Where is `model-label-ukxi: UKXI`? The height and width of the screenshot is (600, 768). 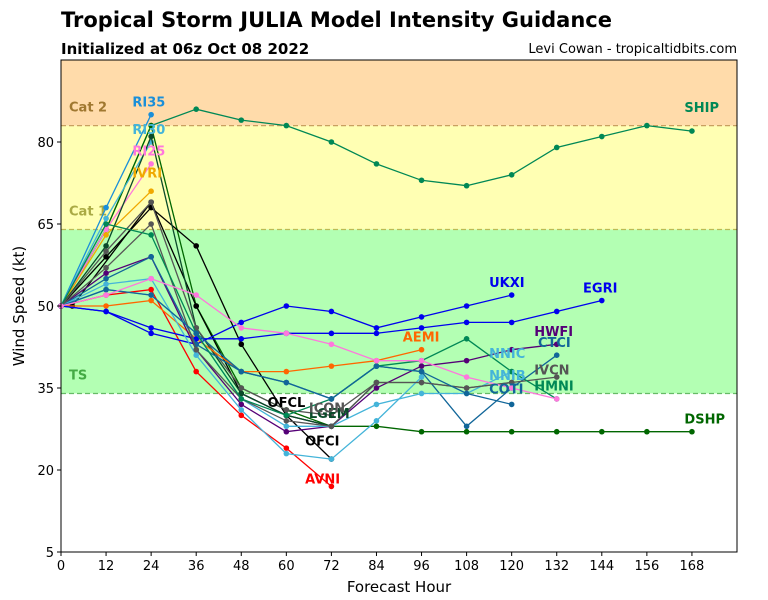 model-label-ukxi: UKXI is located at coordinates (506, 283).